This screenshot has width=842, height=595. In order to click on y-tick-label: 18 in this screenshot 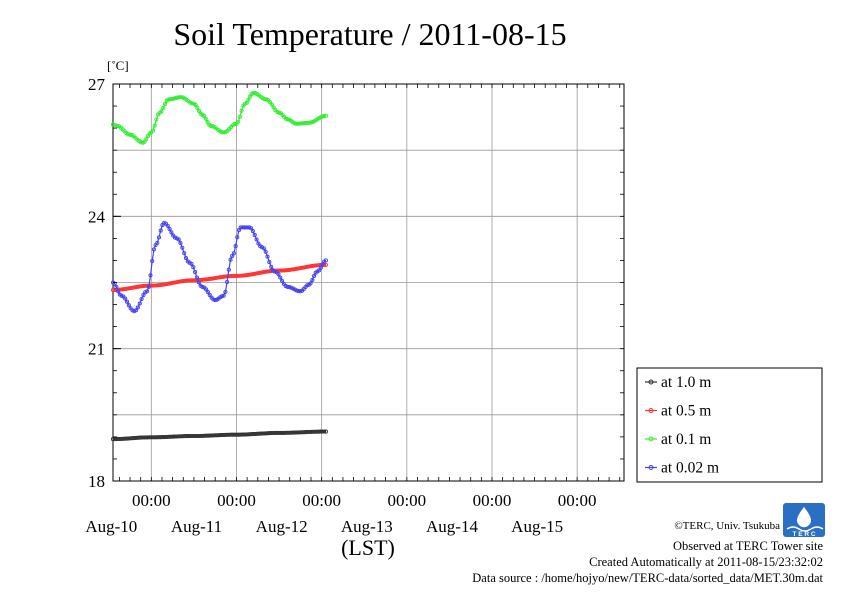, I will do `click(96, 481)`.